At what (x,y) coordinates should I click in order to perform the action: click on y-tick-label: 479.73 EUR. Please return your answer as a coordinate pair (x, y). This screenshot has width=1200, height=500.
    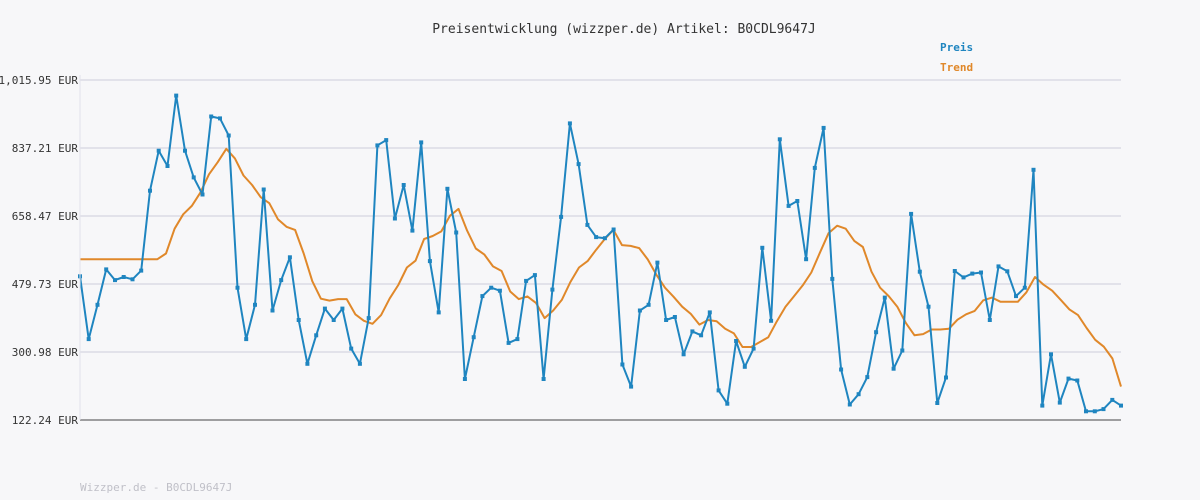
    Looking at the image, I should click on (45, 284).